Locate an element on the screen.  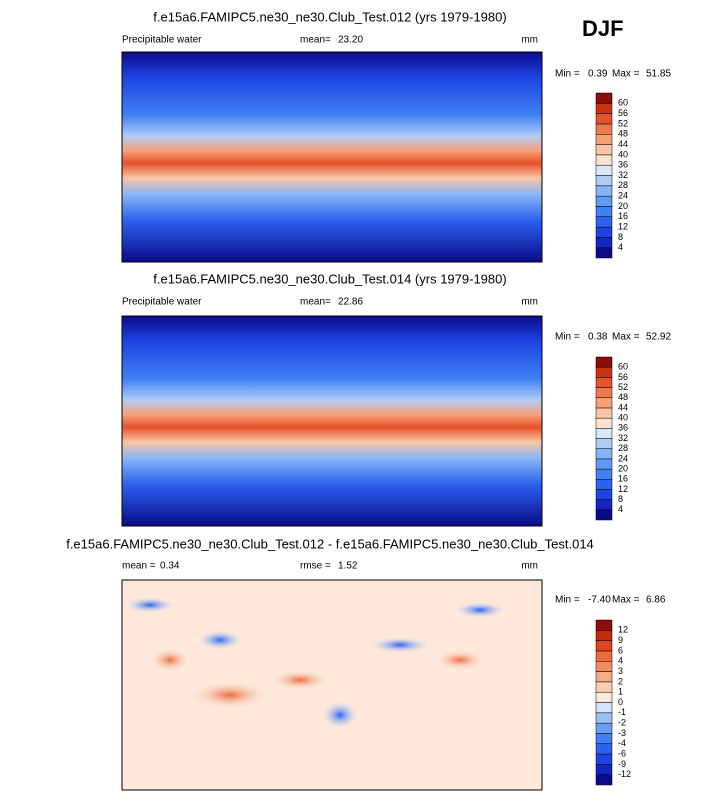
min-value: -7.40 is located at coordinates (599, 600).